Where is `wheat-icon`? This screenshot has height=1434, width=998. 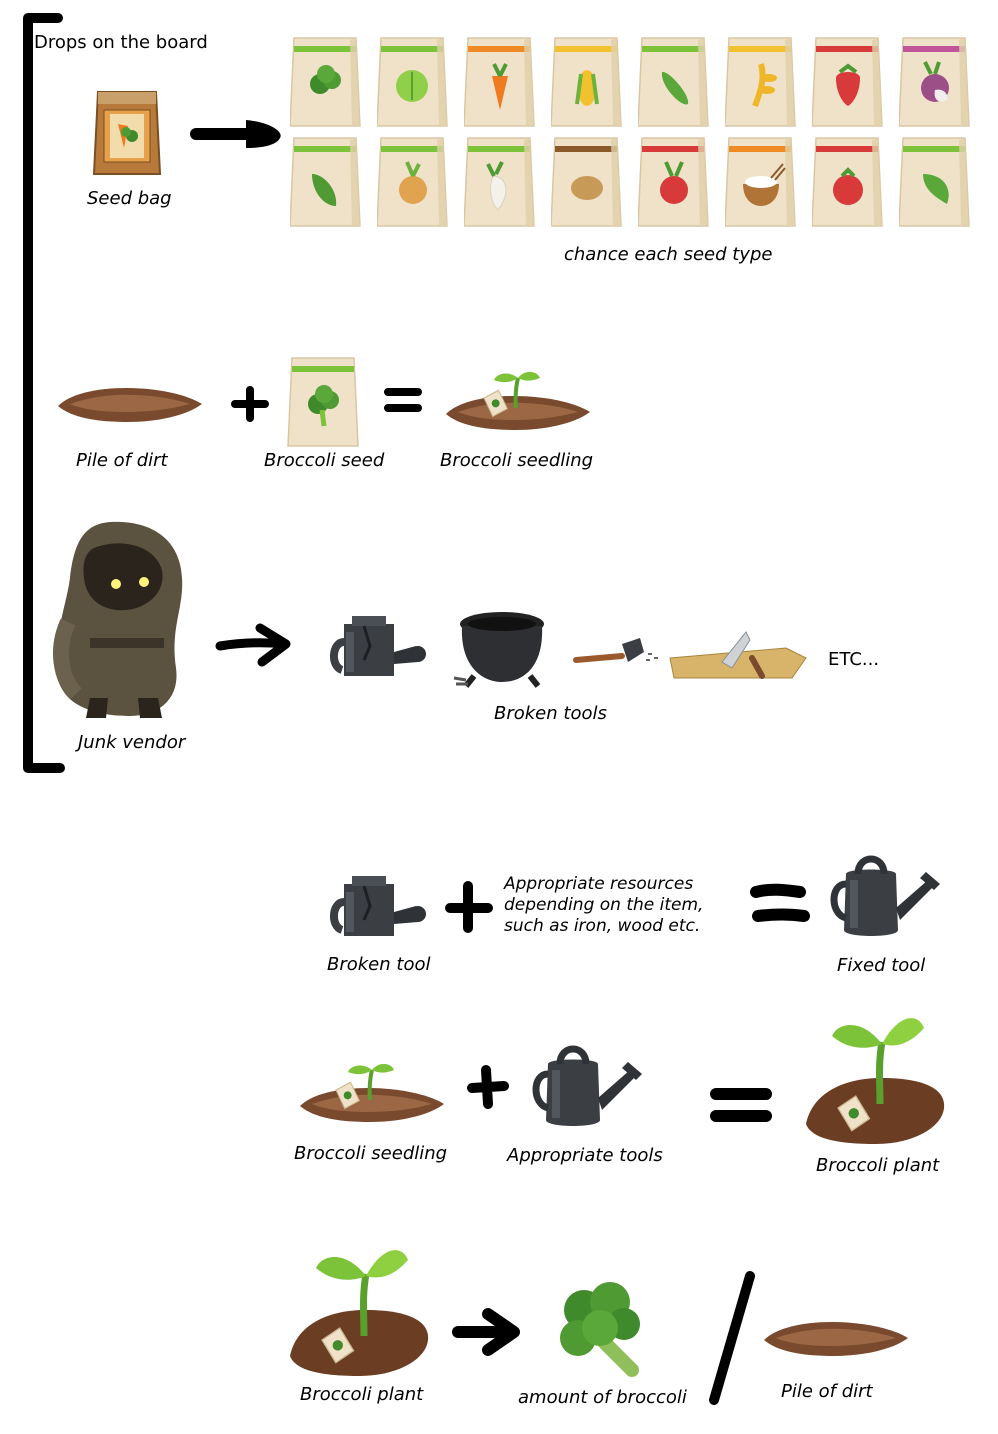
wheat-icon is located at coordinates (764, 85).